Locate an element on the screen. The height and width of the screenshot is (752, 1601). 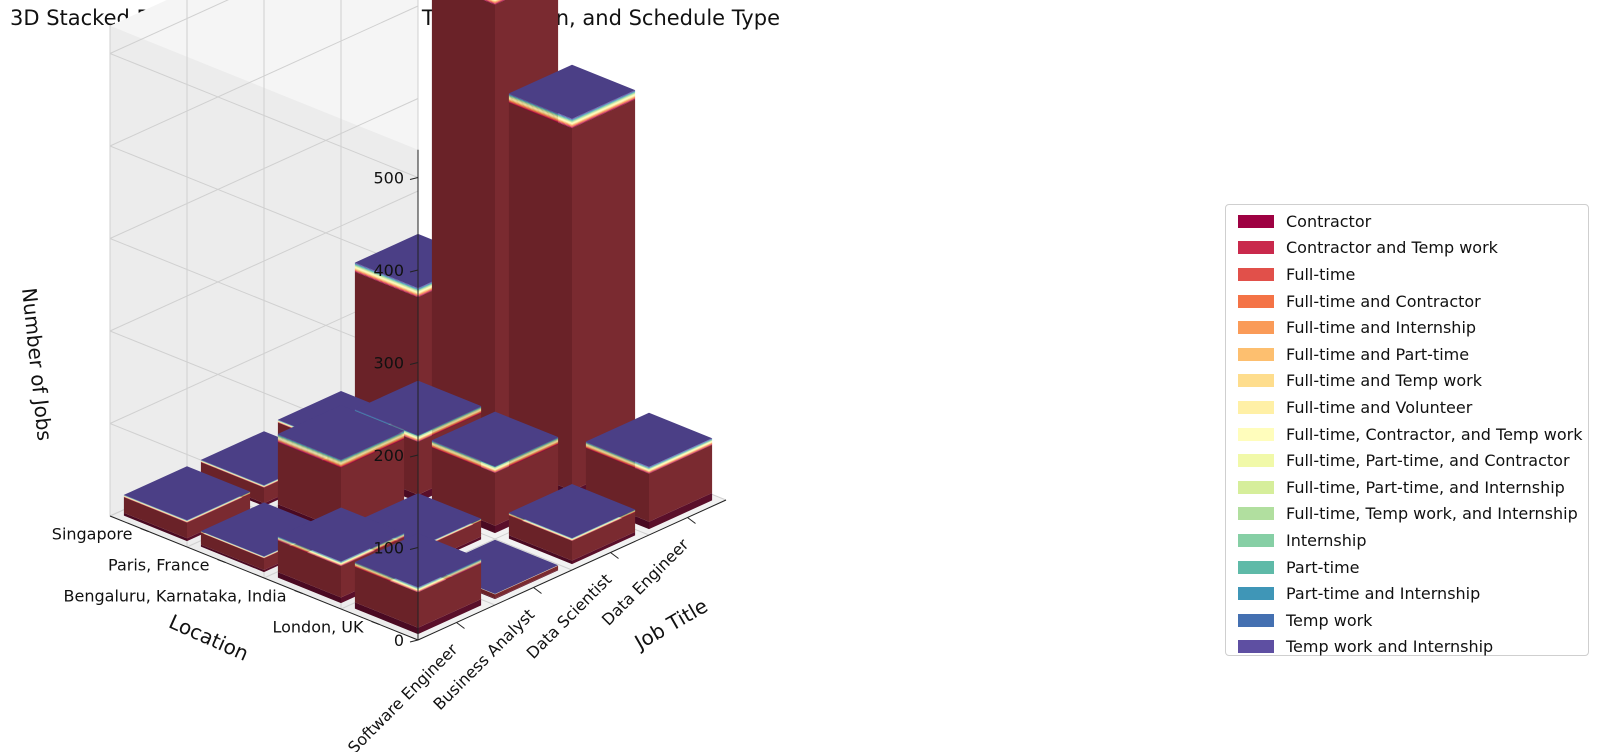
legend-item: Full-time and Temp work is located at coordinates (1410, 381).